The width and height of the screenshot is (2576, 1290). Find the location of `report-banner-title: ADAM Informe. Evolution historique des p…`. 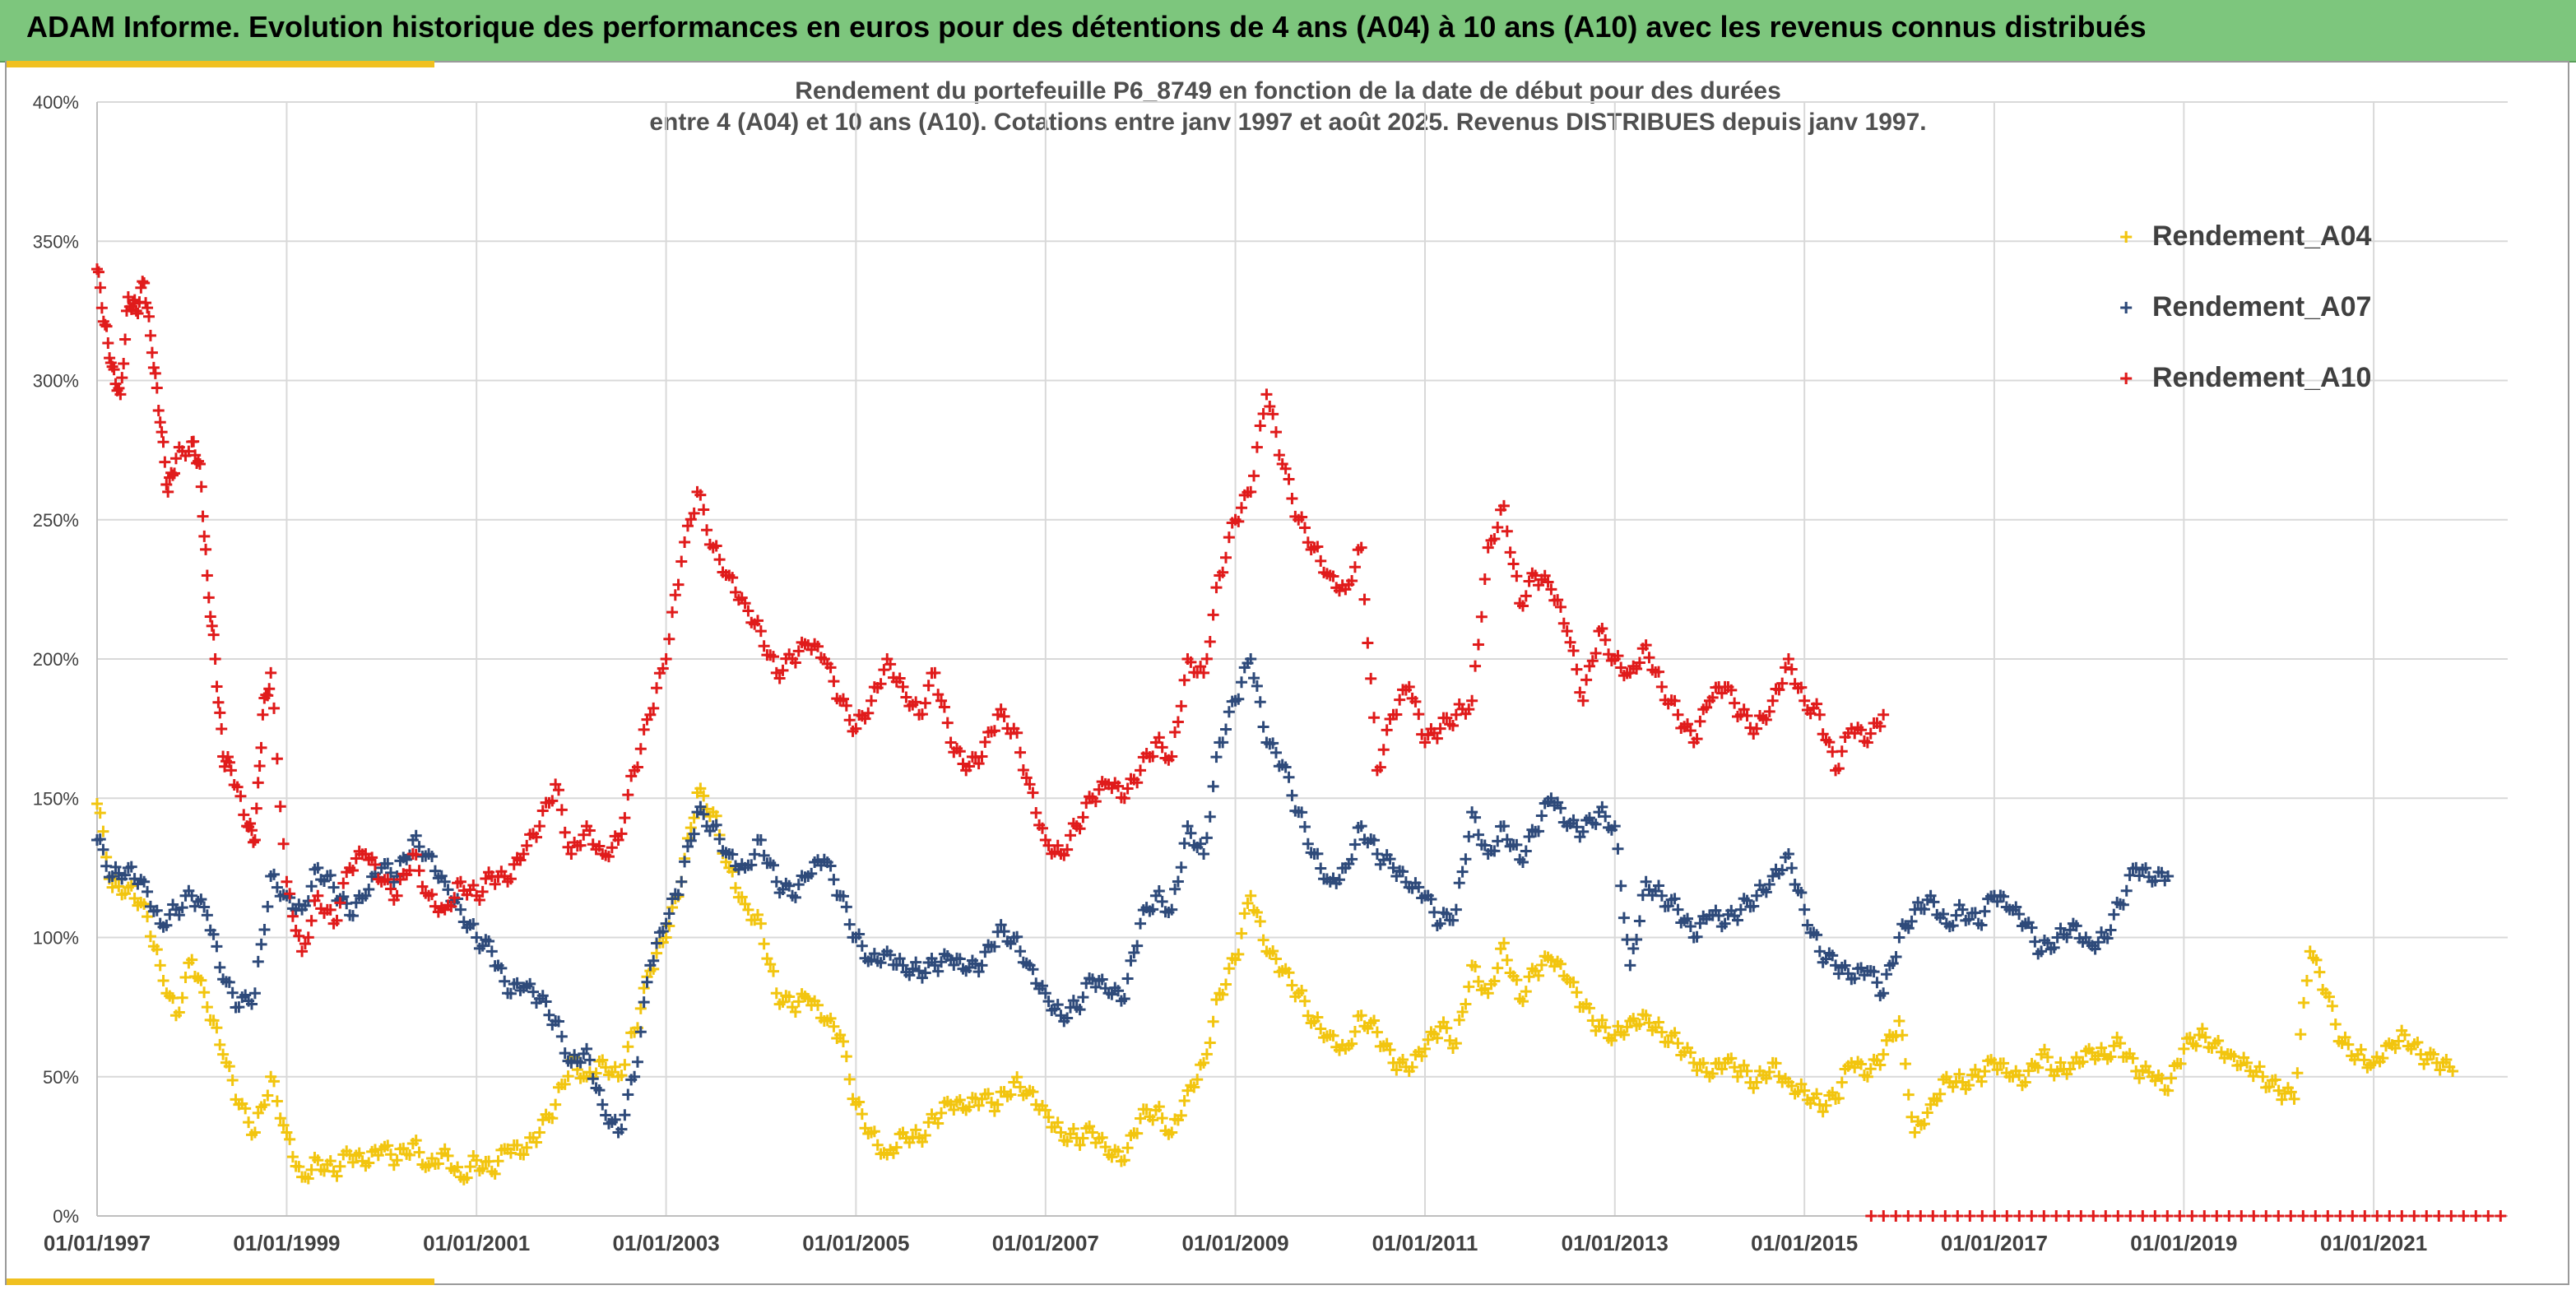

report-banner-title: ADAM Informe. Evolution historique des p… is located at coordinates (1086, 27).